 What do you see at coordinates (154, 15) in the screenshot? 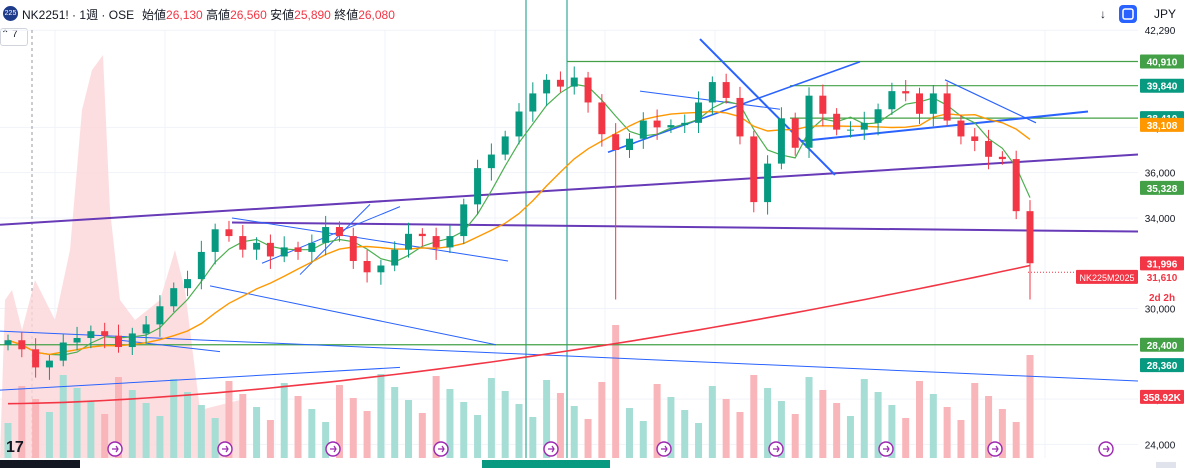
I see `ohlc-open-label: 始値` at bounding box center [154, 15].